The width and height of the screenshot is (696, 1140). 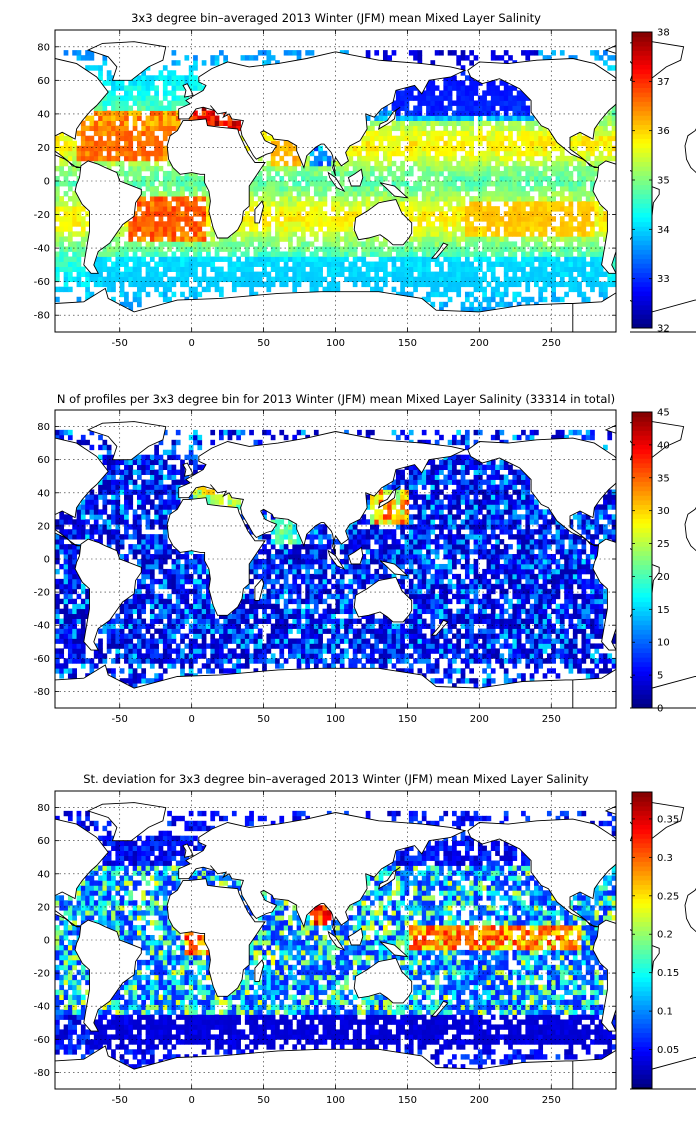 I want to click on x-tick-label: 0, so click(x=191, y=343).